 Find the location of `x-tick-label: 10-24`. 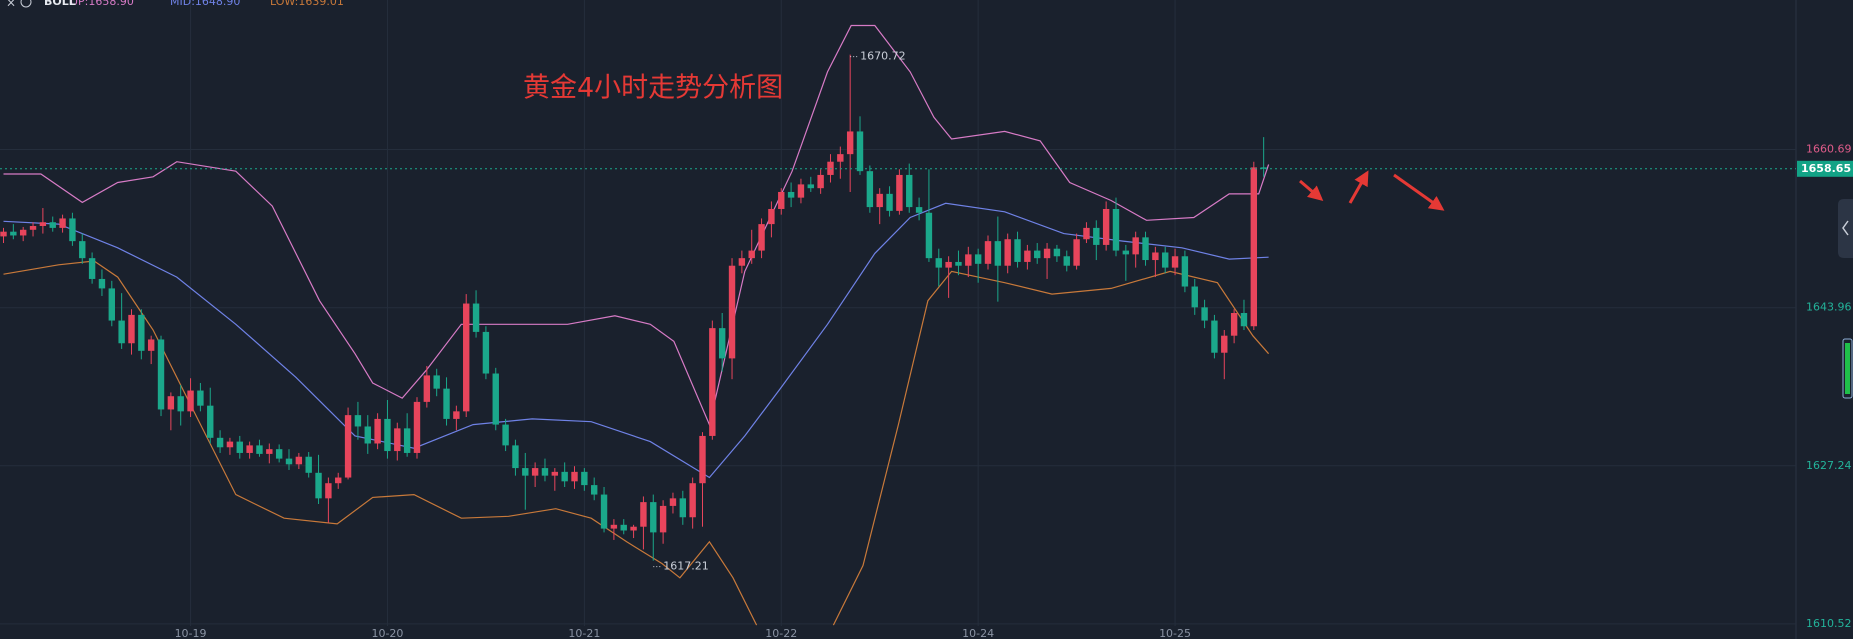

x-tick-label: 10-24 is located at coordinates (978, 633).